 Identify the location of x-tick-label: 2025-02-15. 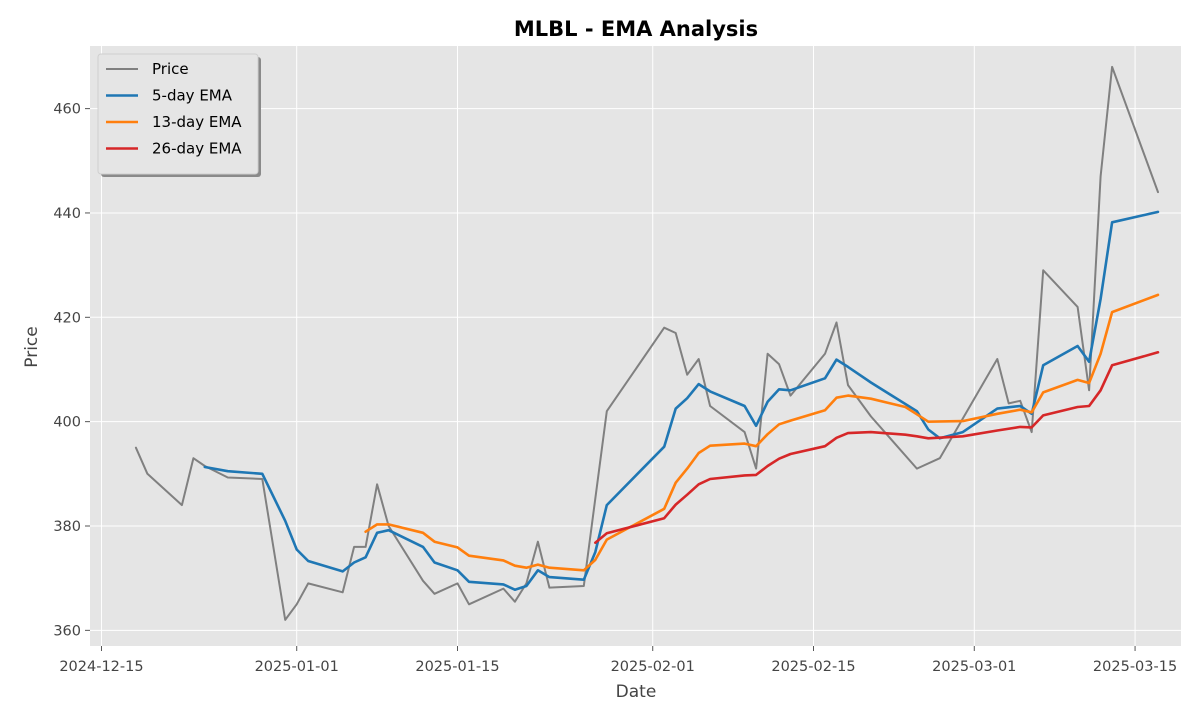
(813, 667).